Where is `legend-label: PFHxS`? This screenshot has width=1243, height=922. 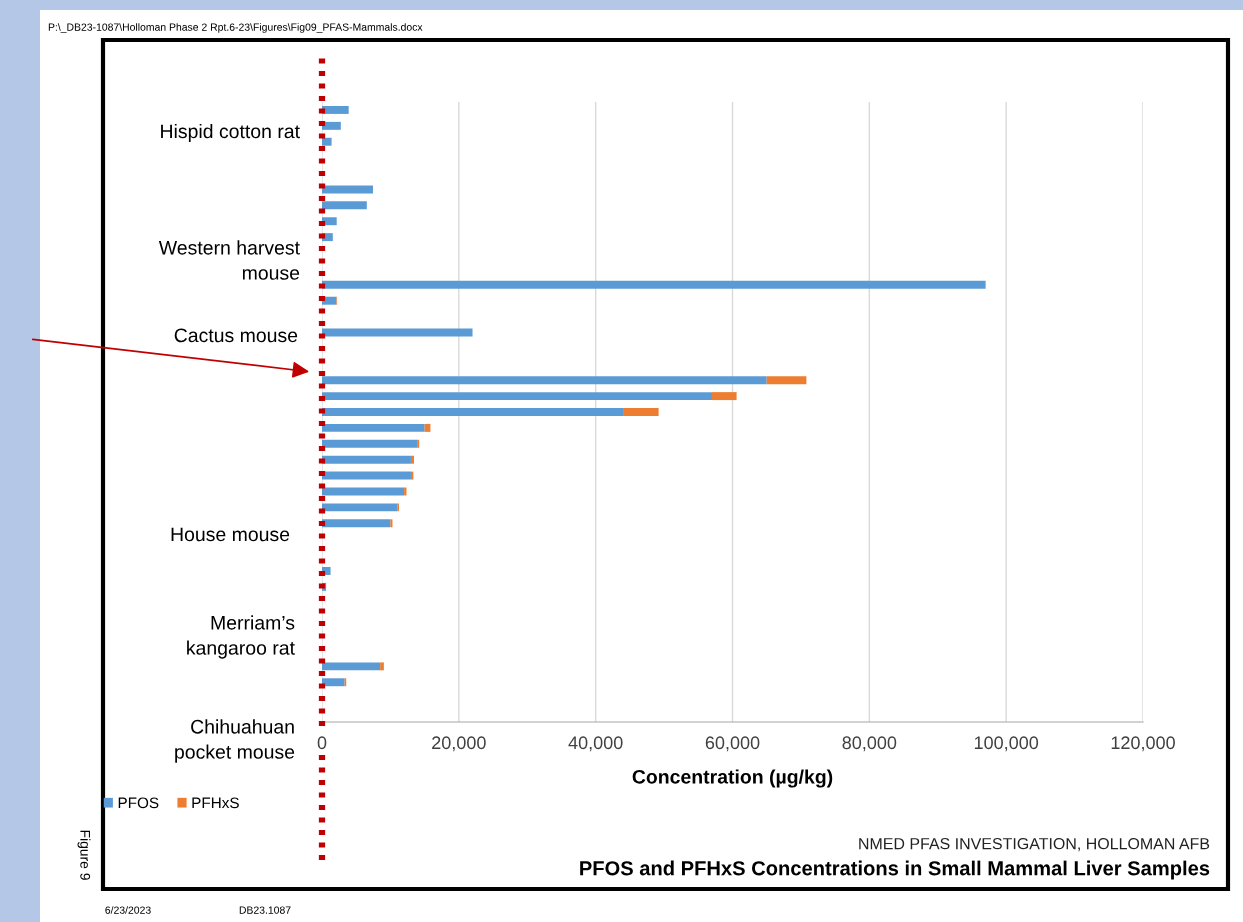 legend-label: PFHxS is located at coordinates (215, 803).